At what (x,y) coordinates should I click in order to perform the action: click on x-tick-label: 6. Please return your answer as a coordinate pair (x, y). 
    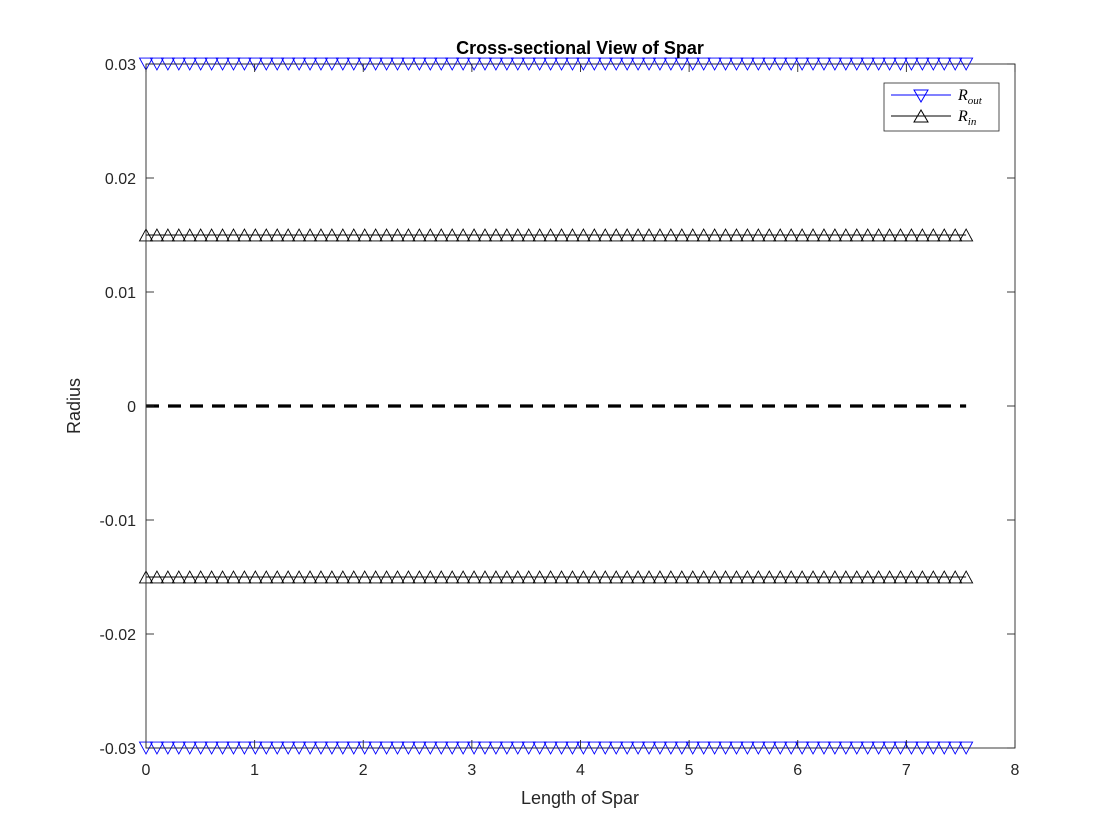
    Looking at the image, I should click on (797, 770).